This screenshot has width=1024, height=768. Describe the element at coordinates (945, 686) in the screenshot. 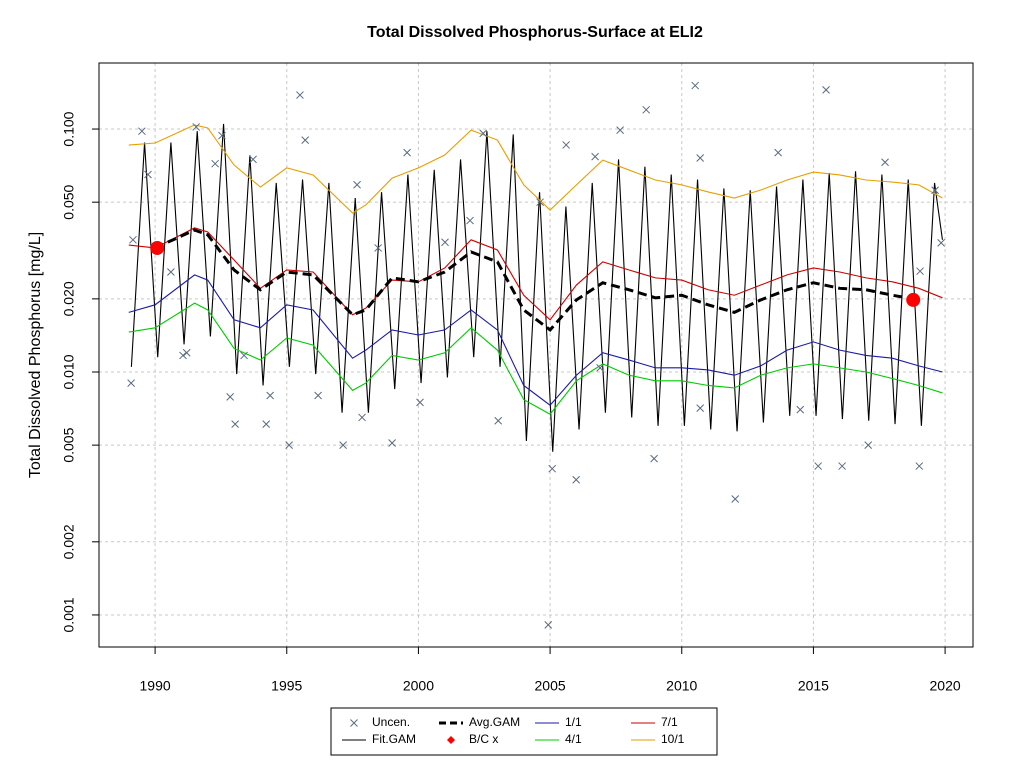

I see `x-tick-label: 2020` at that location.